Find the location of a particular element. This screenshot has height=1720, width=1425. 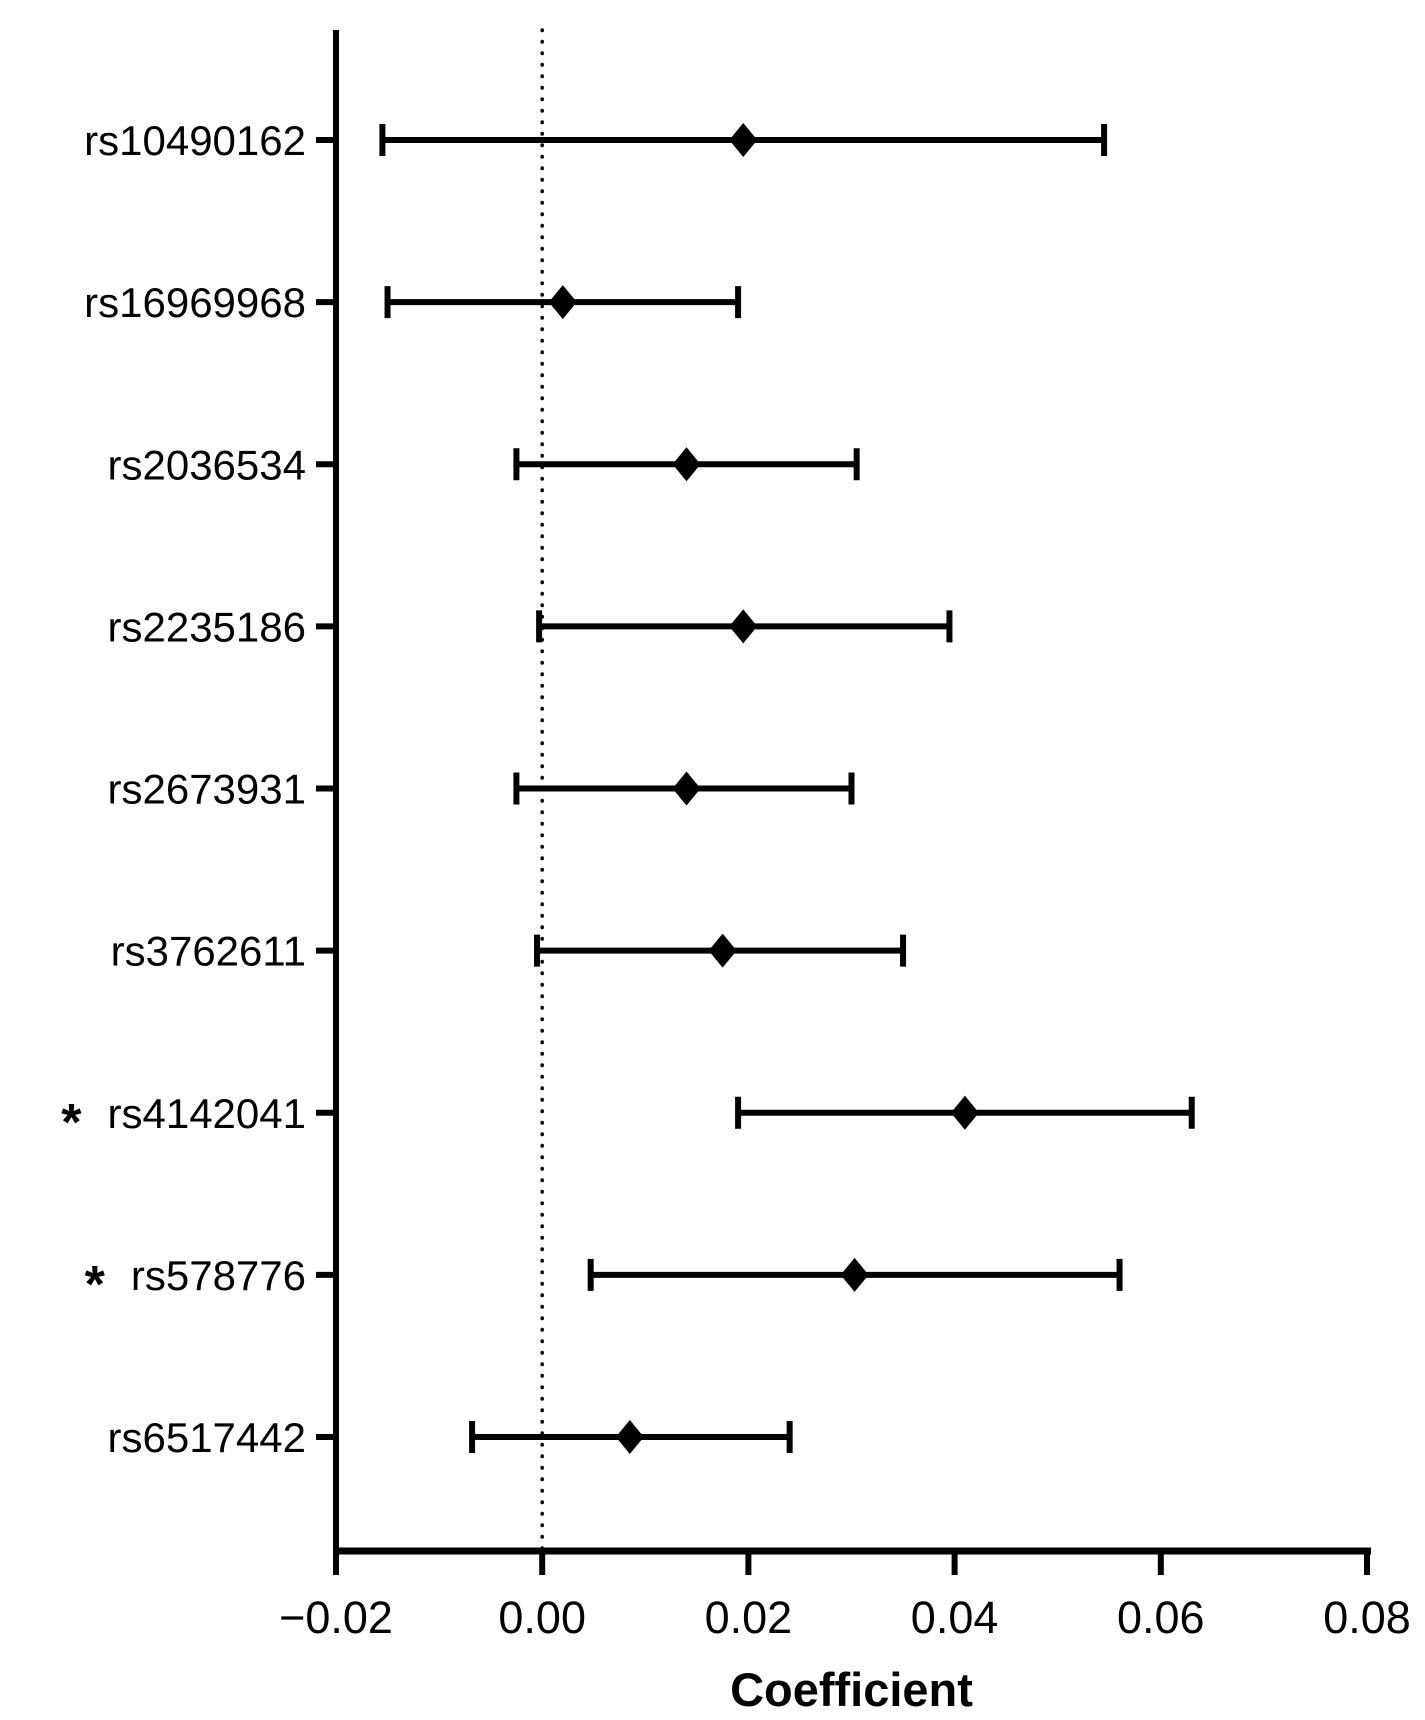

x-tick-label: 0.04 is located at coordinates (955, 1617).